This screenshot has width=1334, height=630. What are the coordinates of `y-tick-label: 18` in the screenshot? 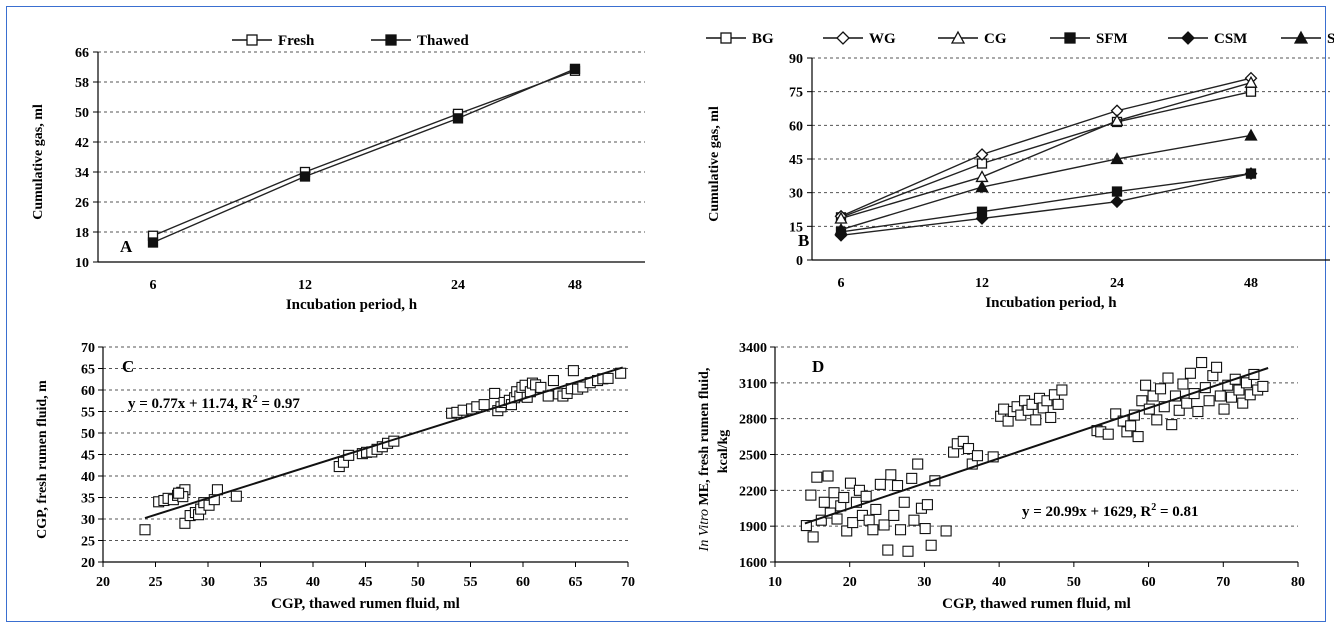 It's located at (82, 233).